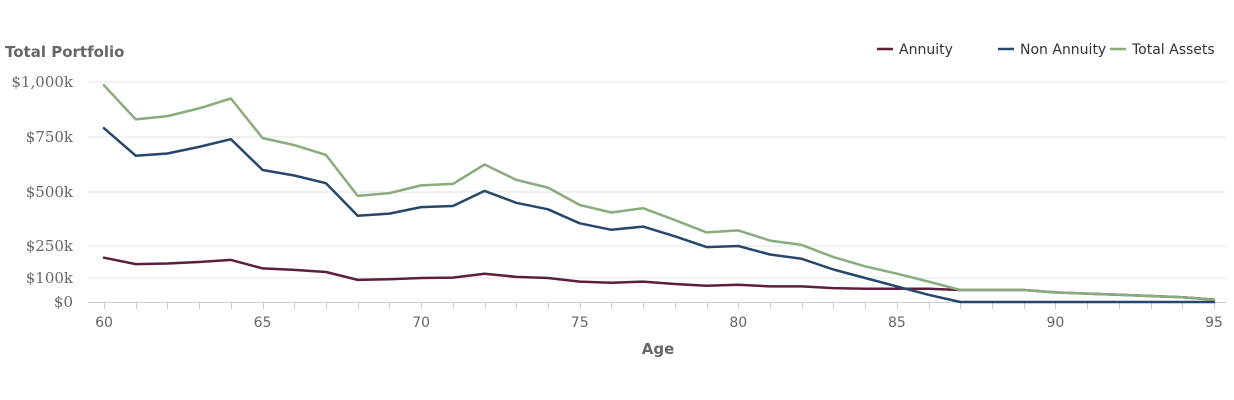 The image size is (1234, 400). I want to click on x-tick-label: 70, so click(421, 323).